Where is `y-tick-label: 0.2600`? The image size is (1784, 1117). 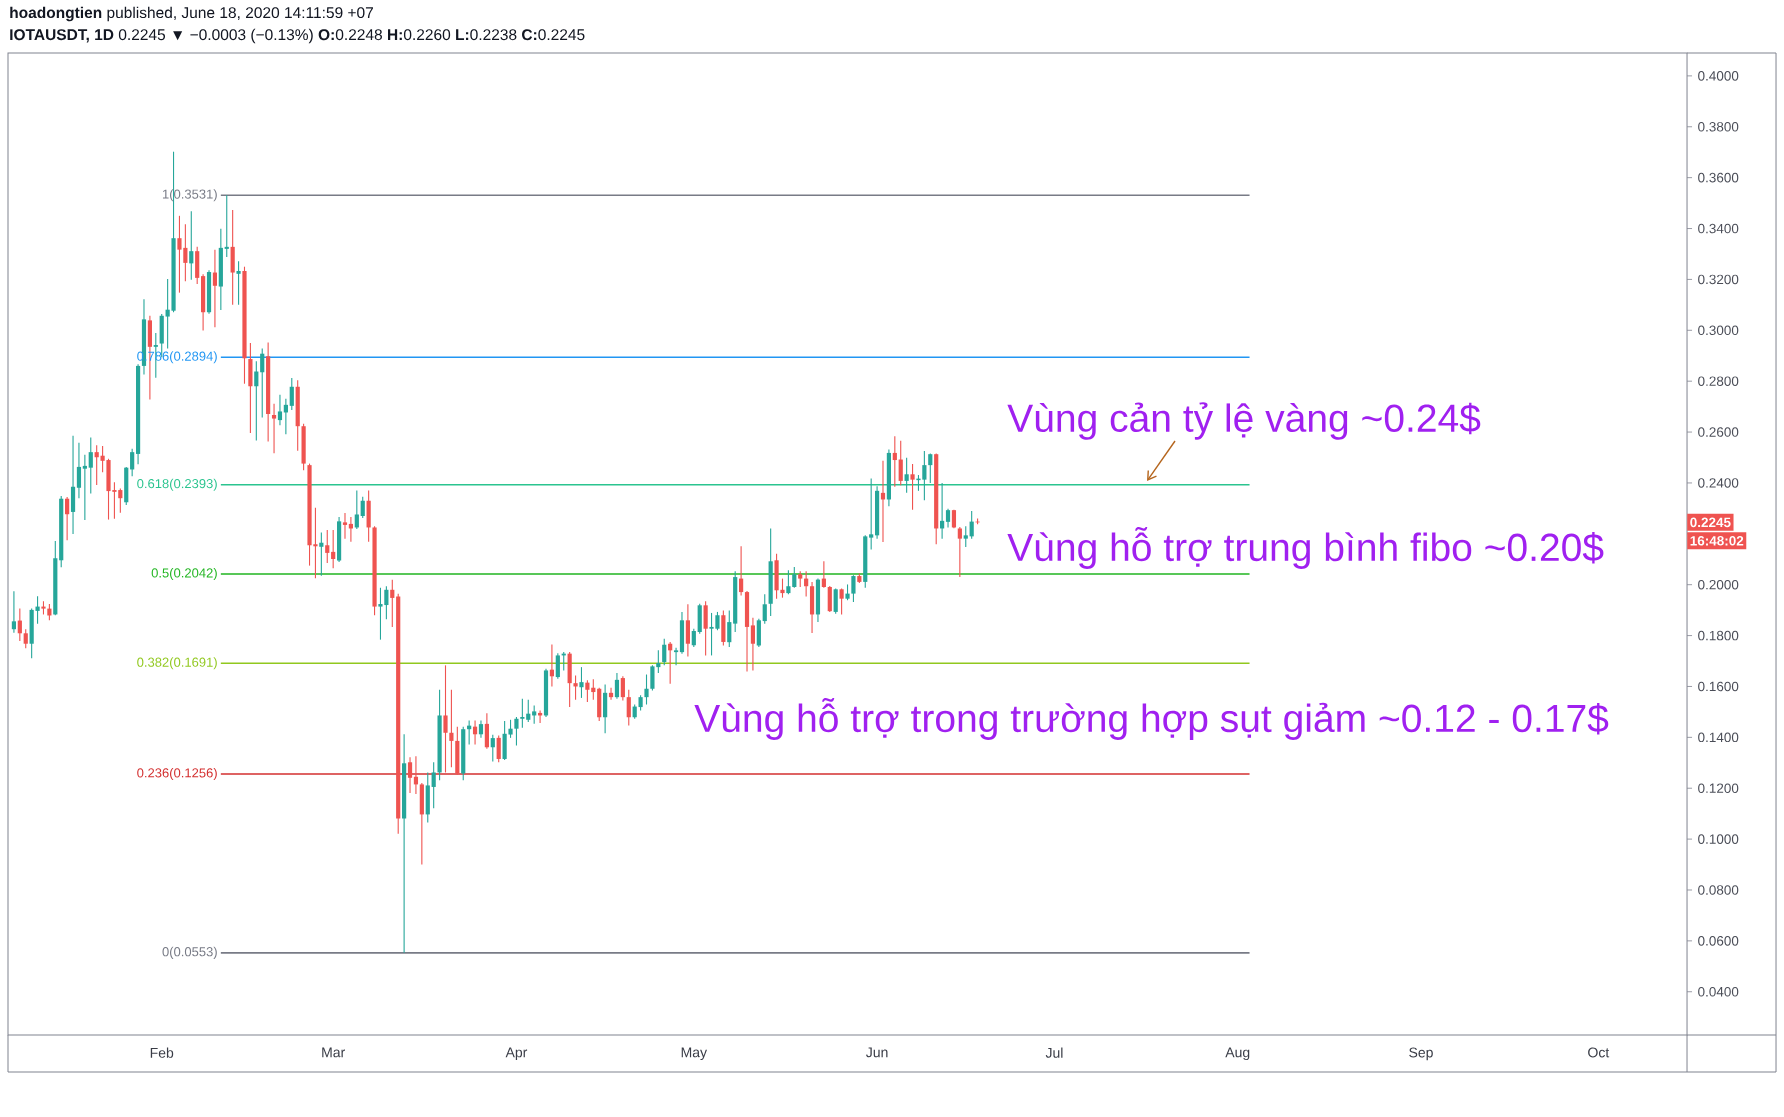 y-tick-label: 0.2600 is located at coordinates (1718, 432).